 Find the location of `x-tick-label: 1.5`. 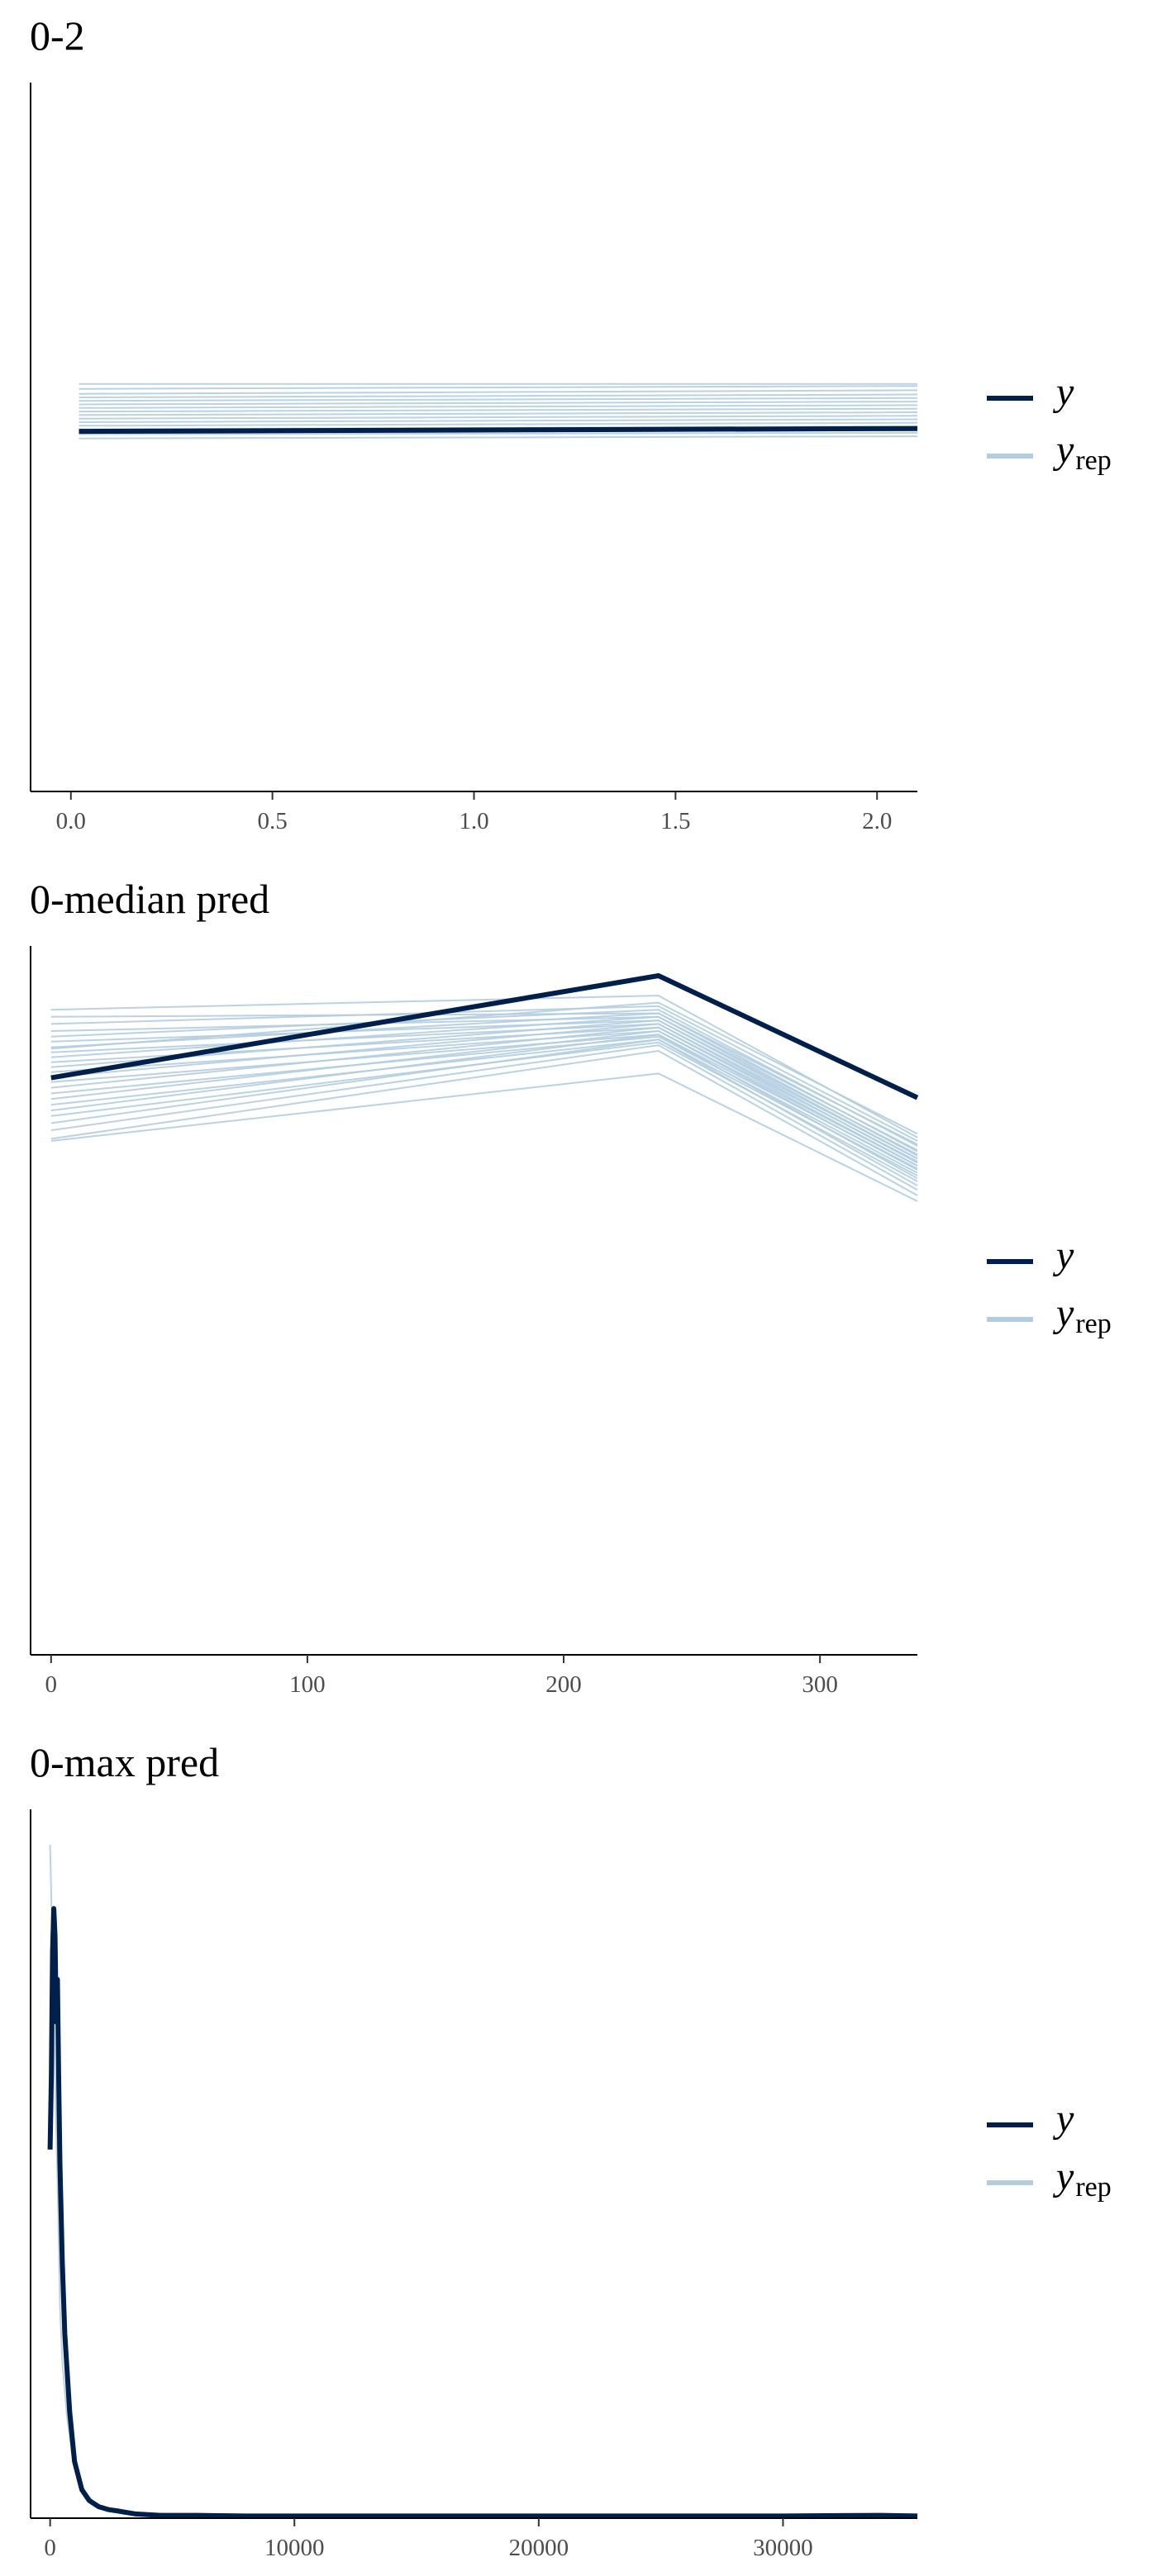

x-tick-label: 1.5 is located at coordinates (675, 821).